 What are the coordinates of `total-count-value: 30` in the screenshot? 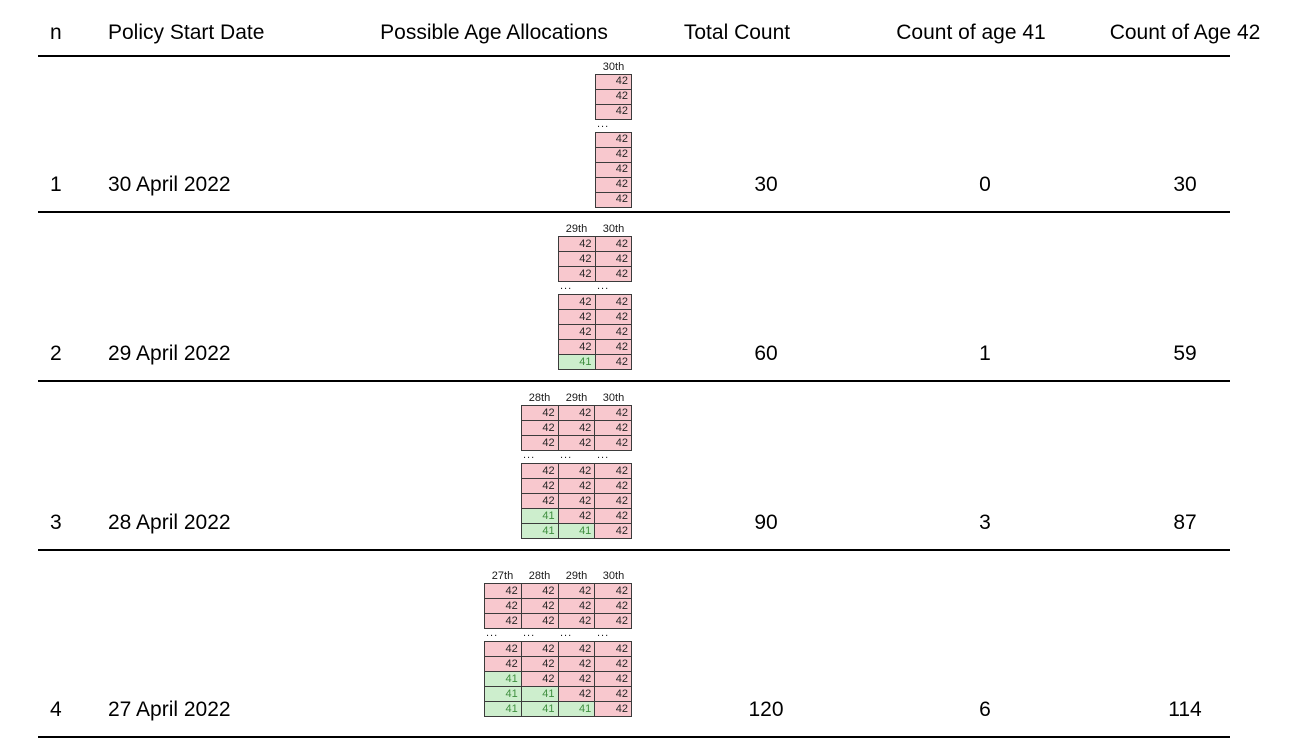 It's located at (766, 184).